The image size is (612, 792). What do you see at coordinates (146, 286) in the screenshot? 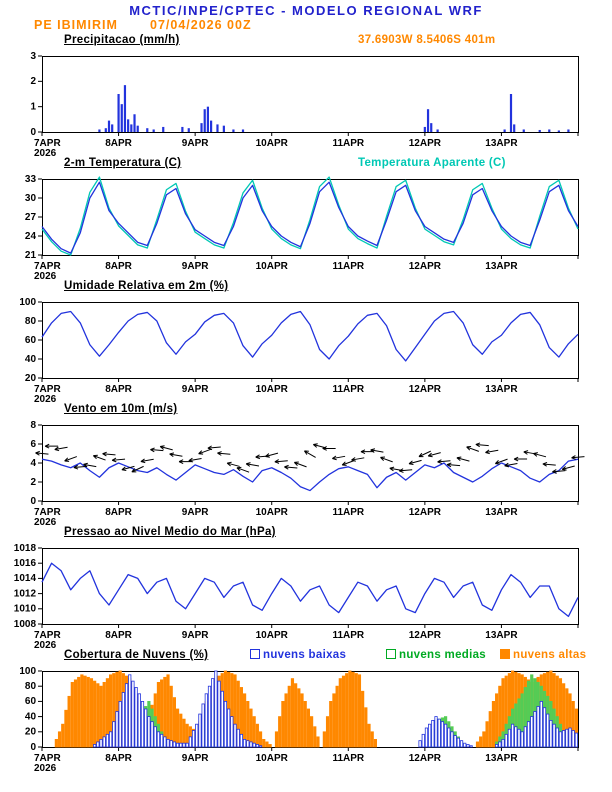
I see `humidity-title: Umidade Relativa em 2m (%)` at bounding box center [146, 286].